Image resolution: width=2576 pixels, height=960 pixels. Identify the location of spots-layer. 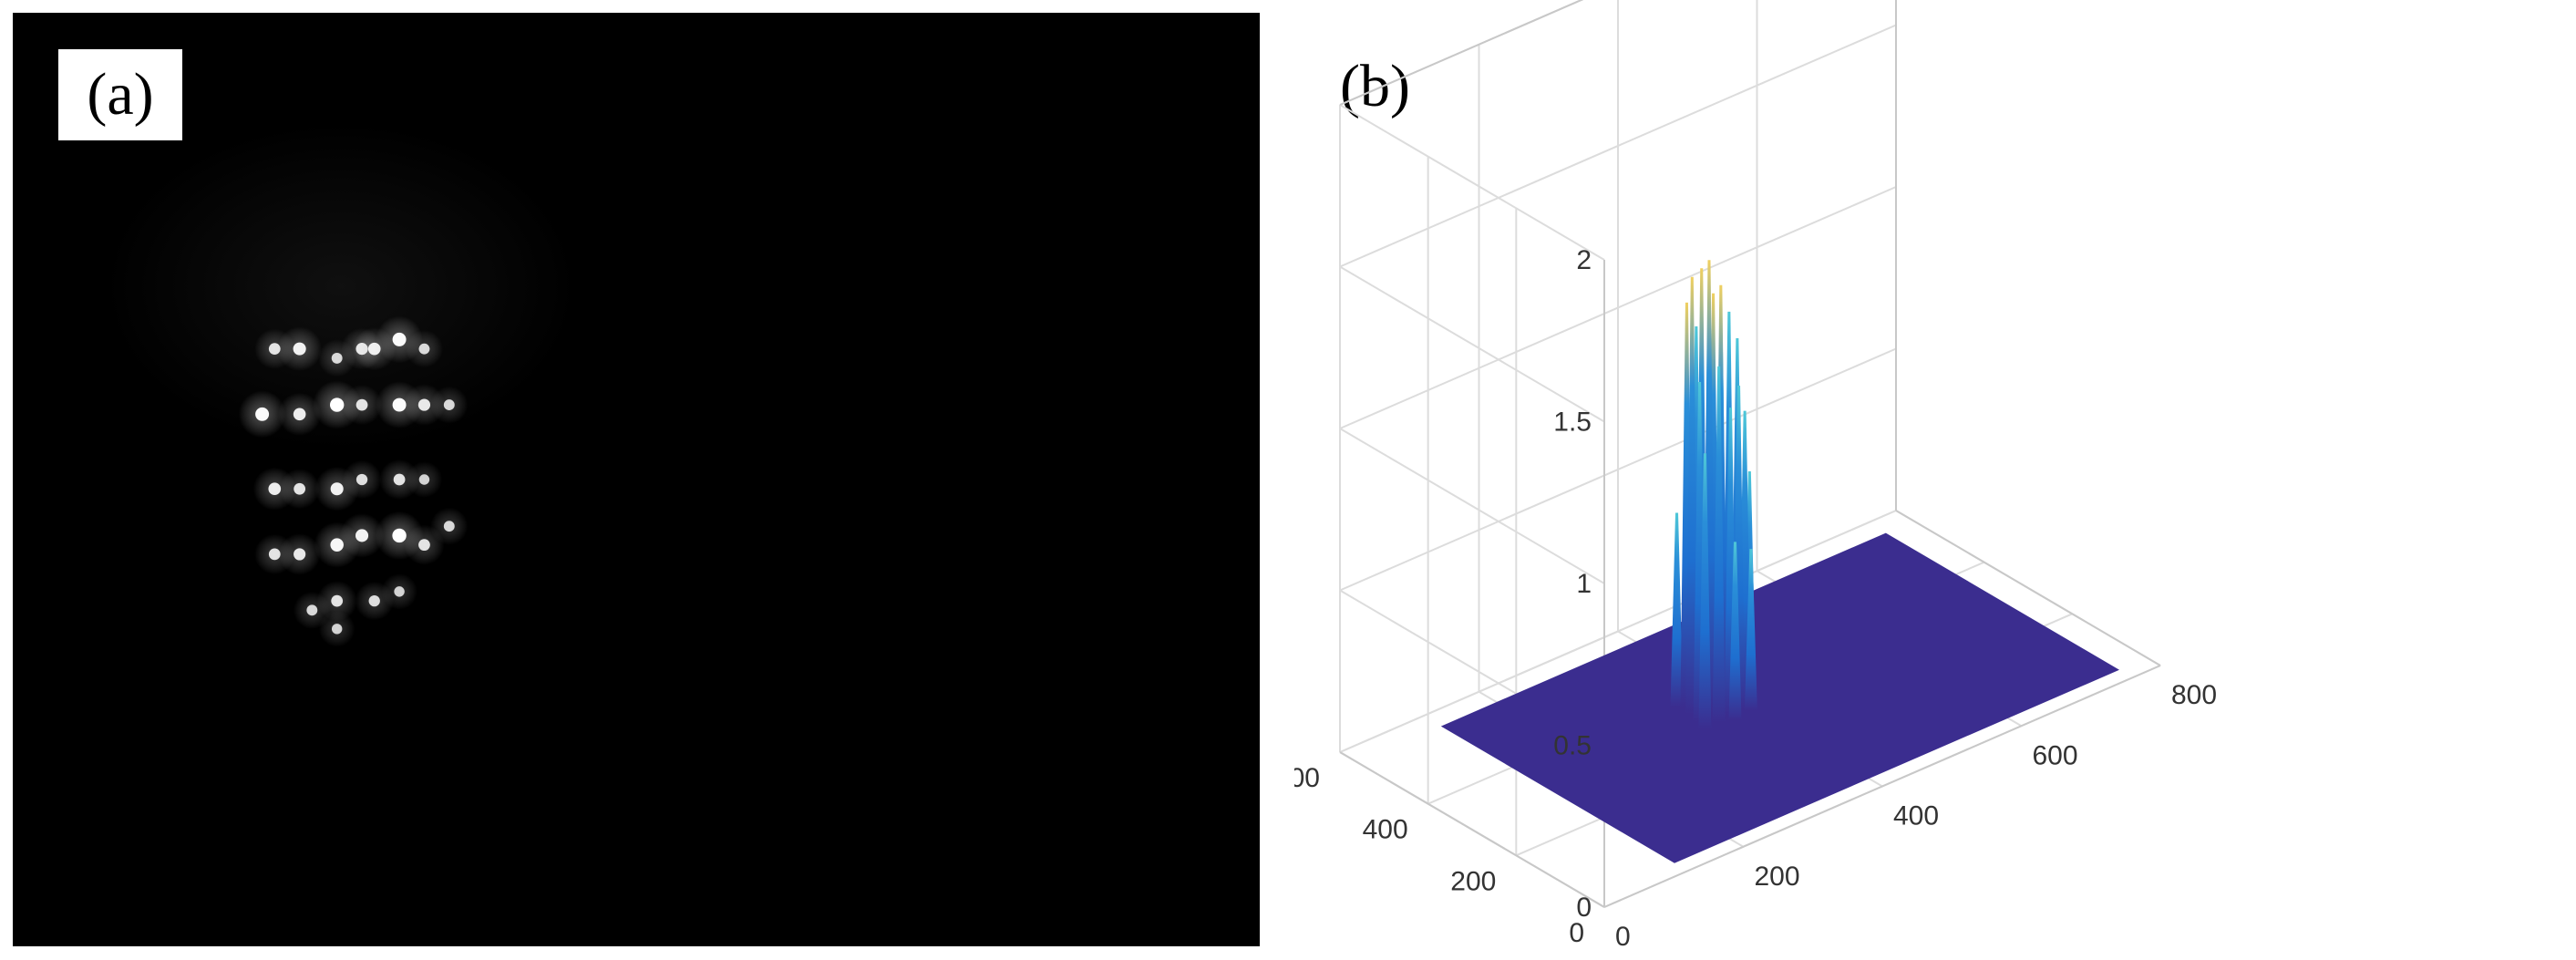
(353, 481).